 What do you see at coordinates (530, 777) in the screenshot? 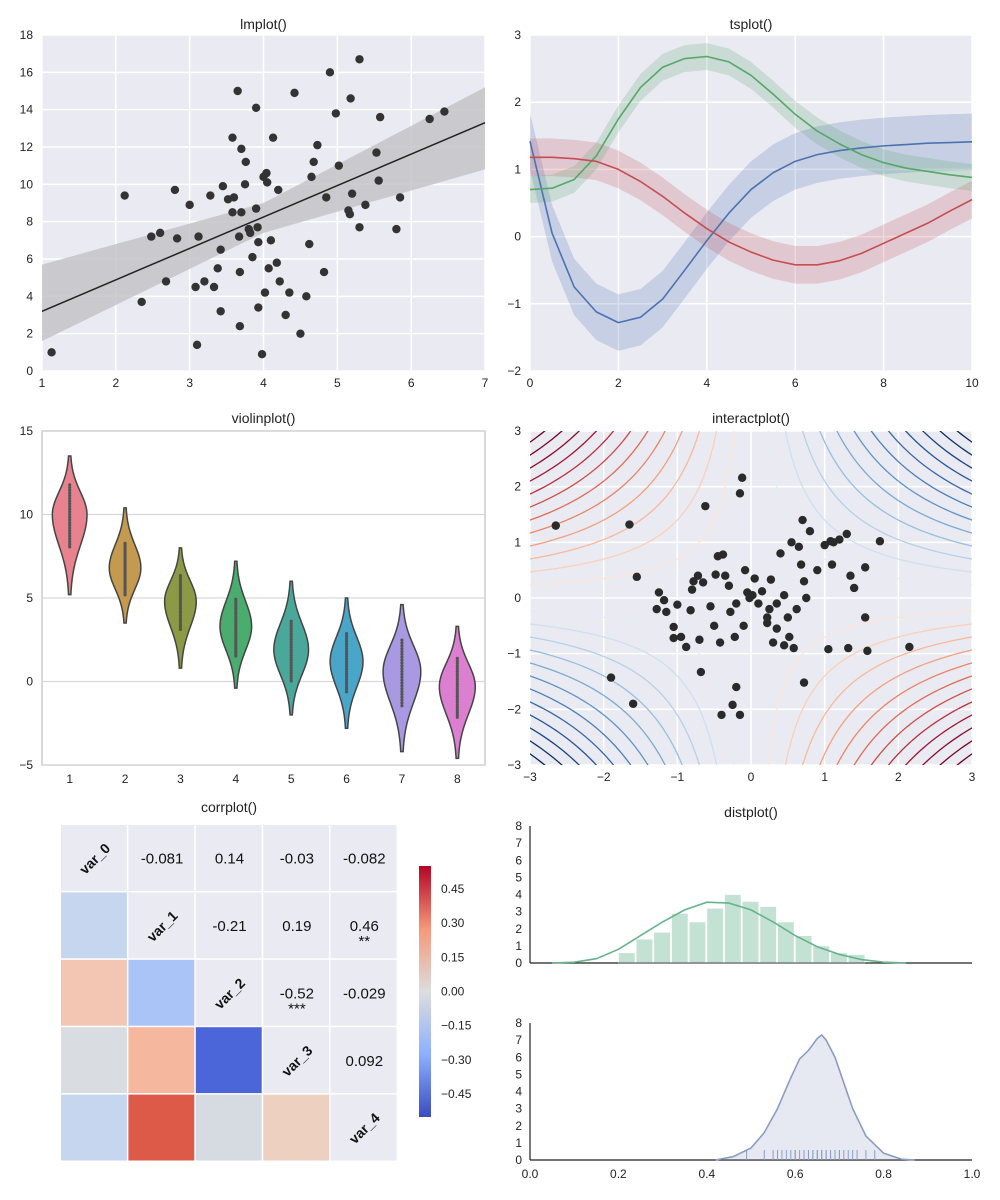
I see `x-tick-label: −3` at bounding box center [530, 777].